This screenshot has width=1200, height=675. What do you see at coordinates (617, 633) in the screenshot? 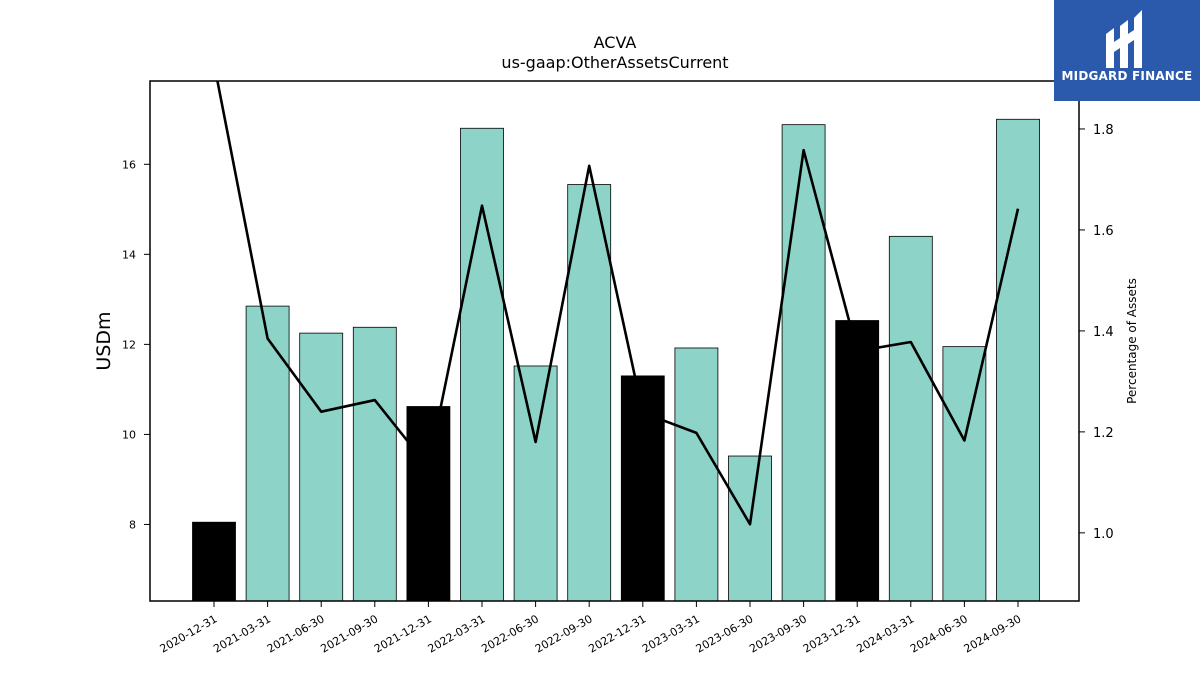
I see `x-tick-label-2022-12-31: 2022-12-31` at bounding box center [617, 633].